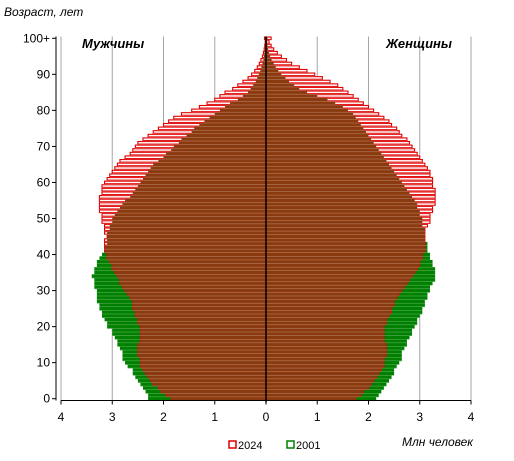 This screenshot has width=514, height=461. I want to click on legend-label-2024: 2024, so click(250, 446).